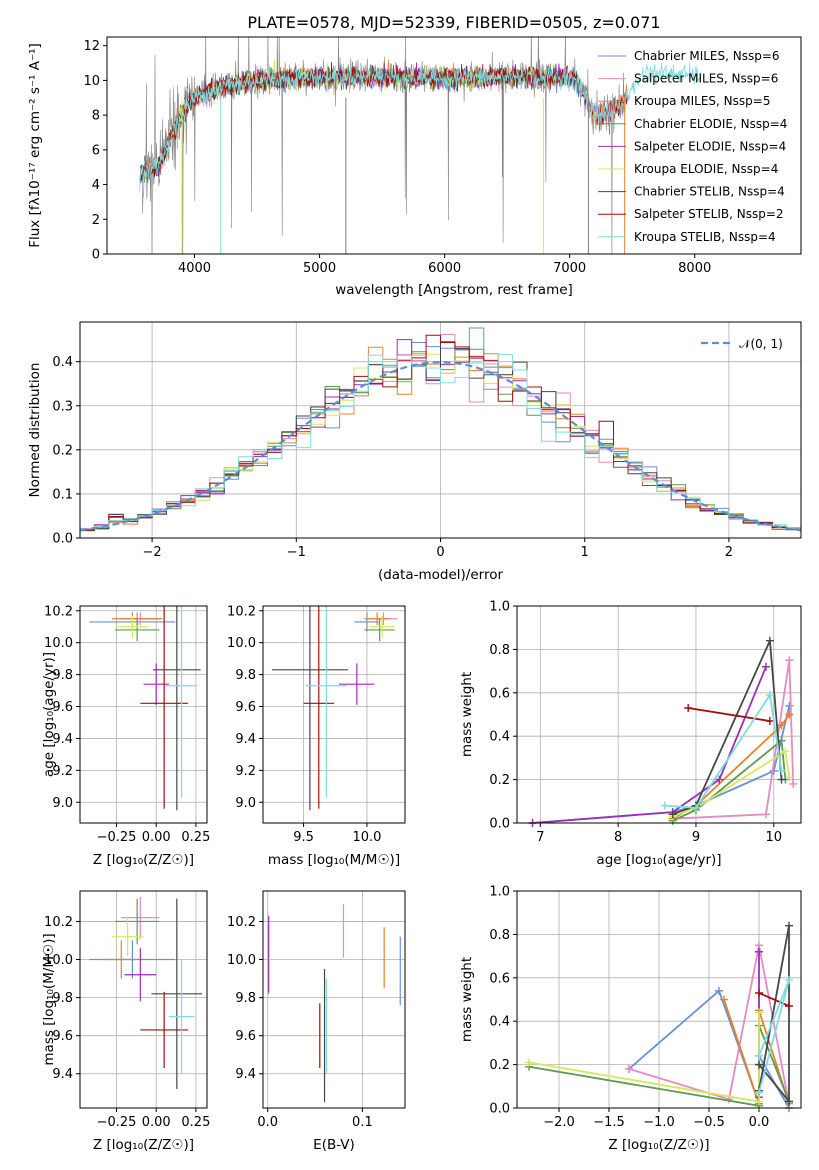 The image size is (819, 1170). I want to click on y-tick-label: 2, so click(96, 220).